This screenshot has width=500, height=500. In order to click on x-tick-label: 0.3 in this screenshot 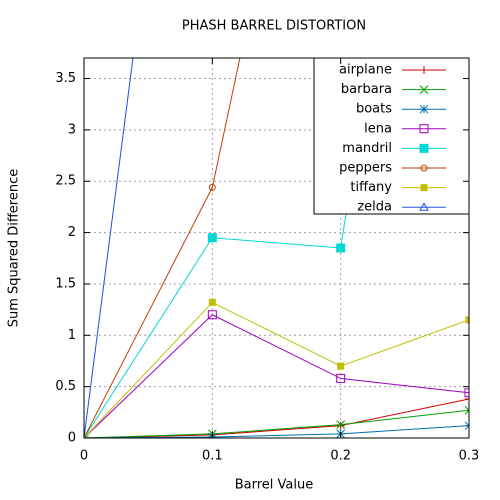, I will do `click(469, 456)`.